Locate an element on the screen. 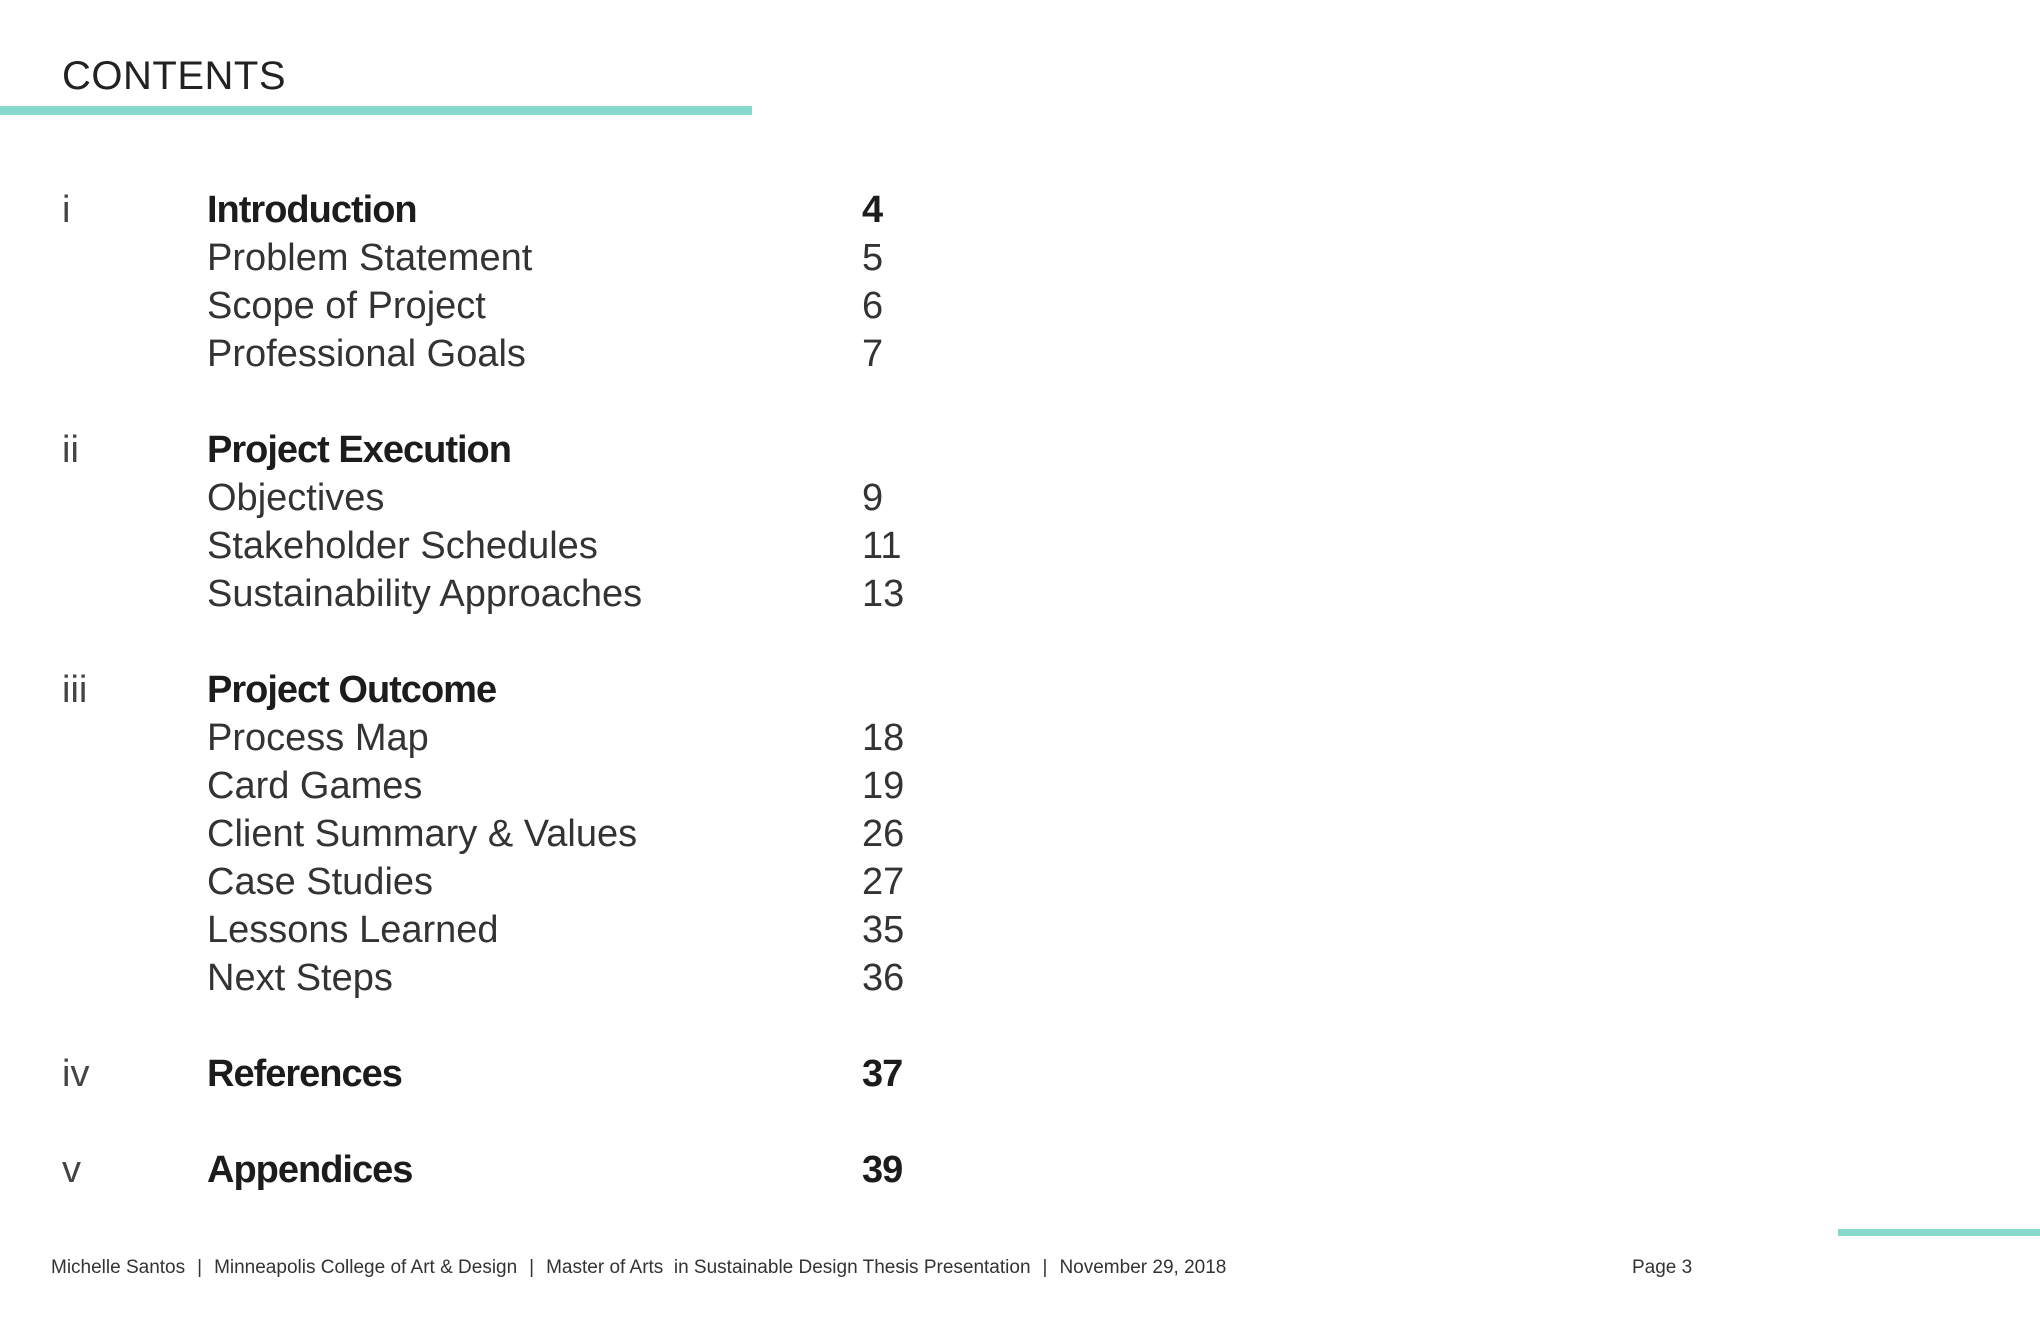 The height and width of the screenshot is (1320, 2040). toc-item-label: Stakeholder Schedules is located at coordinates (402, 546).